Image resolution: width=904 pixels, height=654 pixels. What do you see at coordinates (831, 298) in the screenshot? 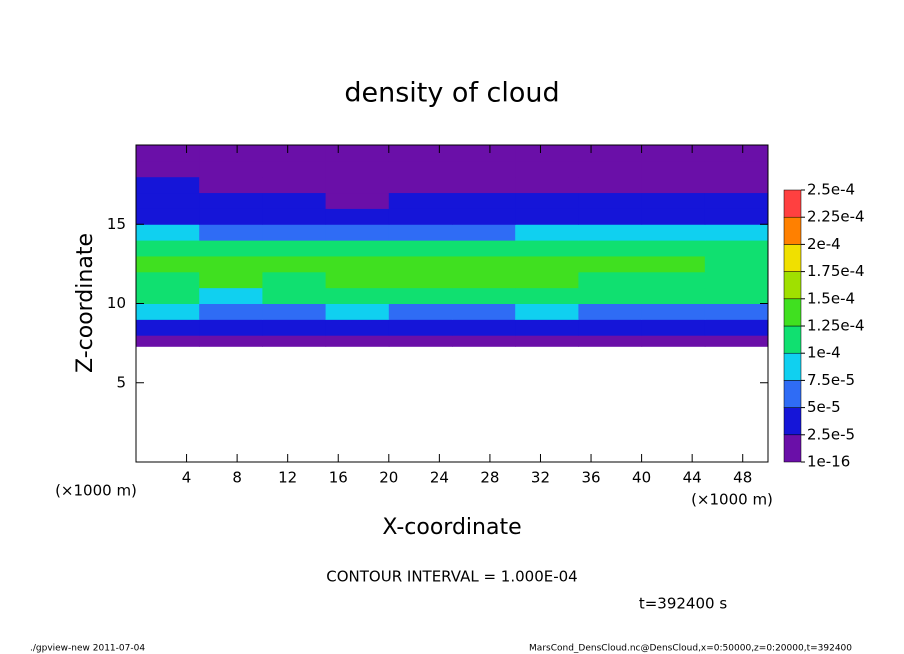
I see `colorbar-label: 1.5e-4` at bounding box center [831, 298].